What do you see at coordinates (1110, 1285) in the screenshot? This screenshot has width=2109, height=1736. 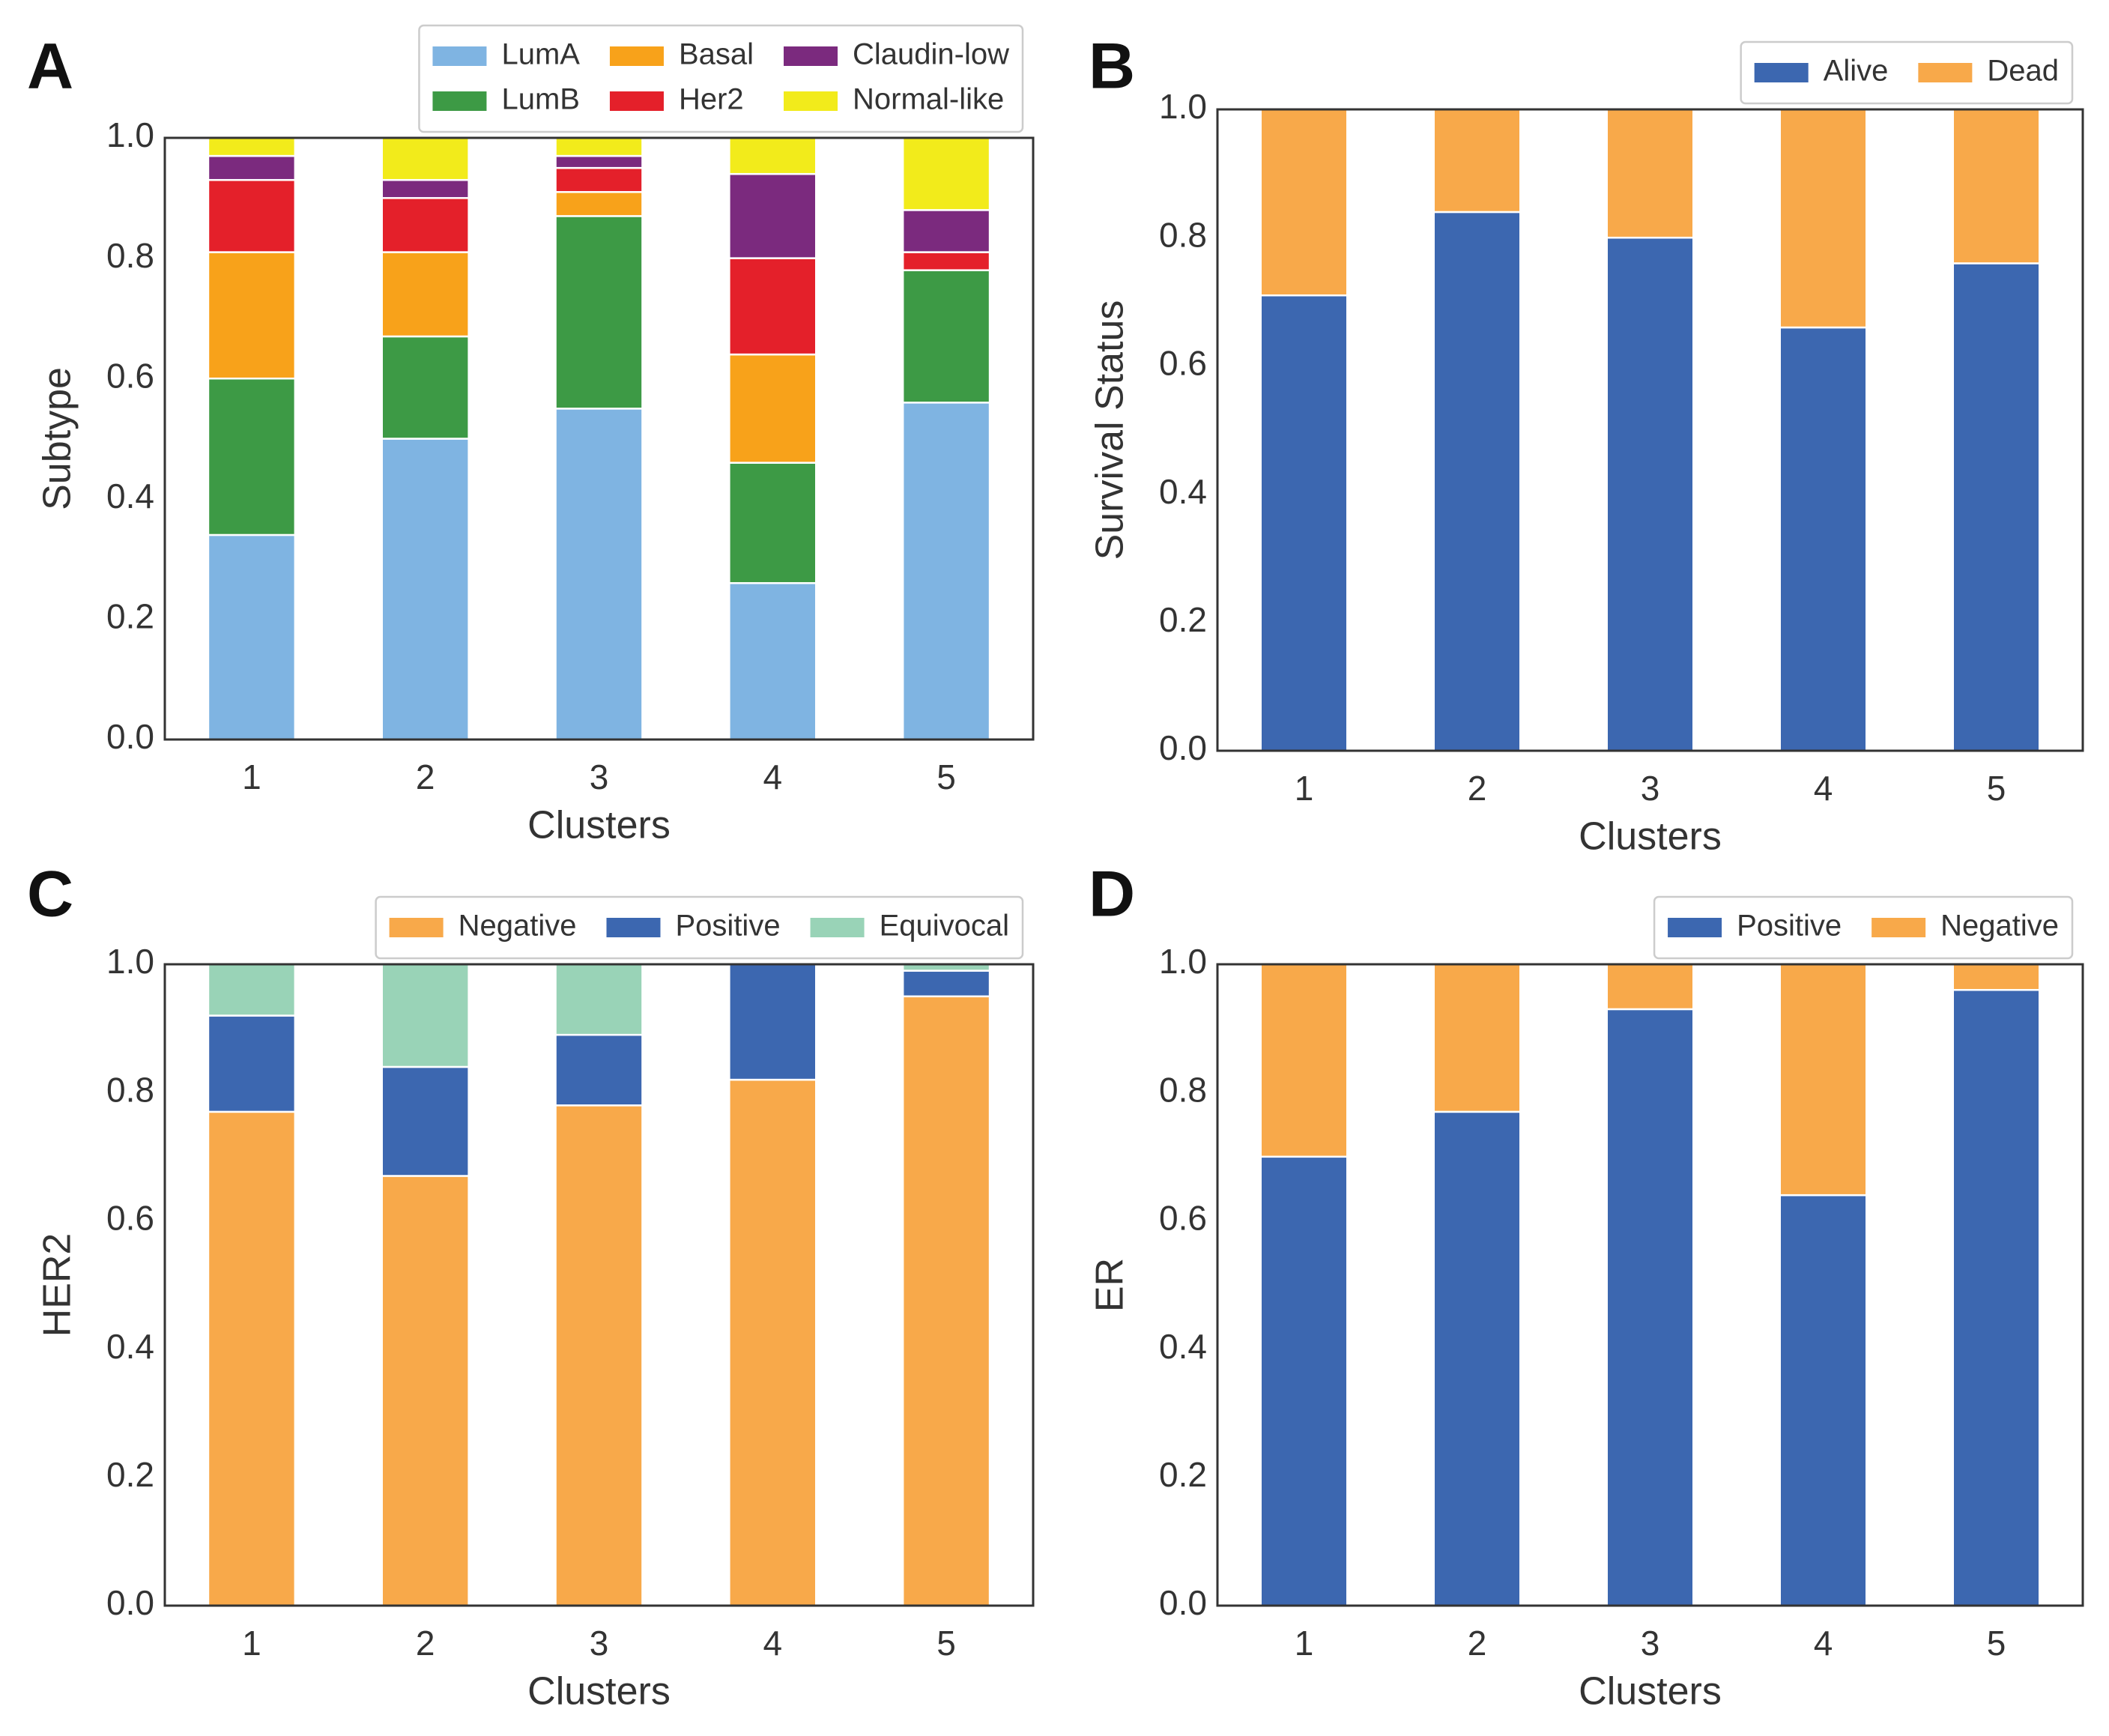 I see `y-axis-label: ER` at bounding box center [1110, 1285].